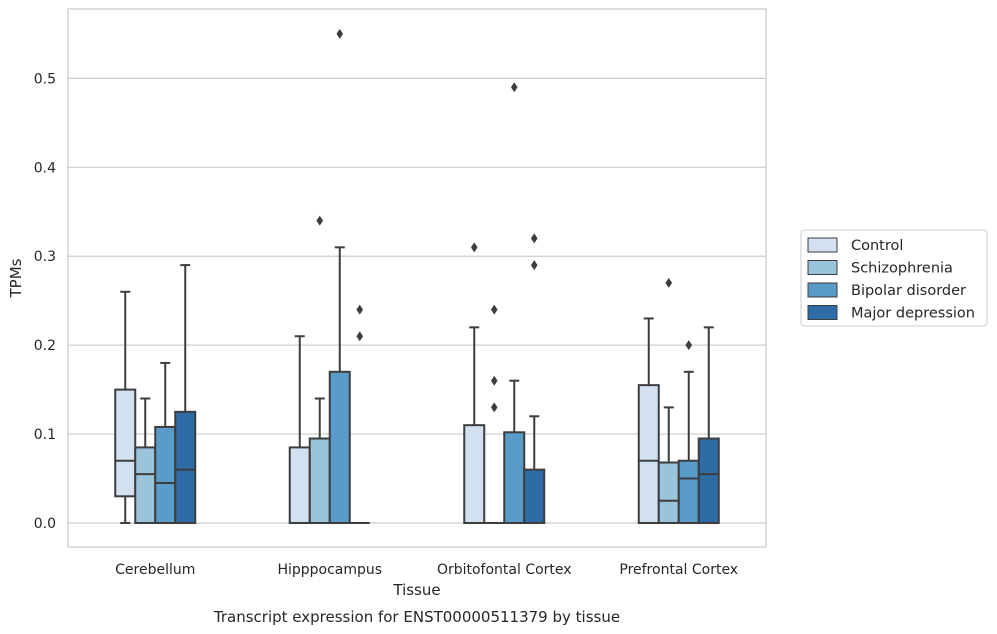 The image size is (997, 634). I want to click on y-tick-label: 0.1, so click(45, 435).